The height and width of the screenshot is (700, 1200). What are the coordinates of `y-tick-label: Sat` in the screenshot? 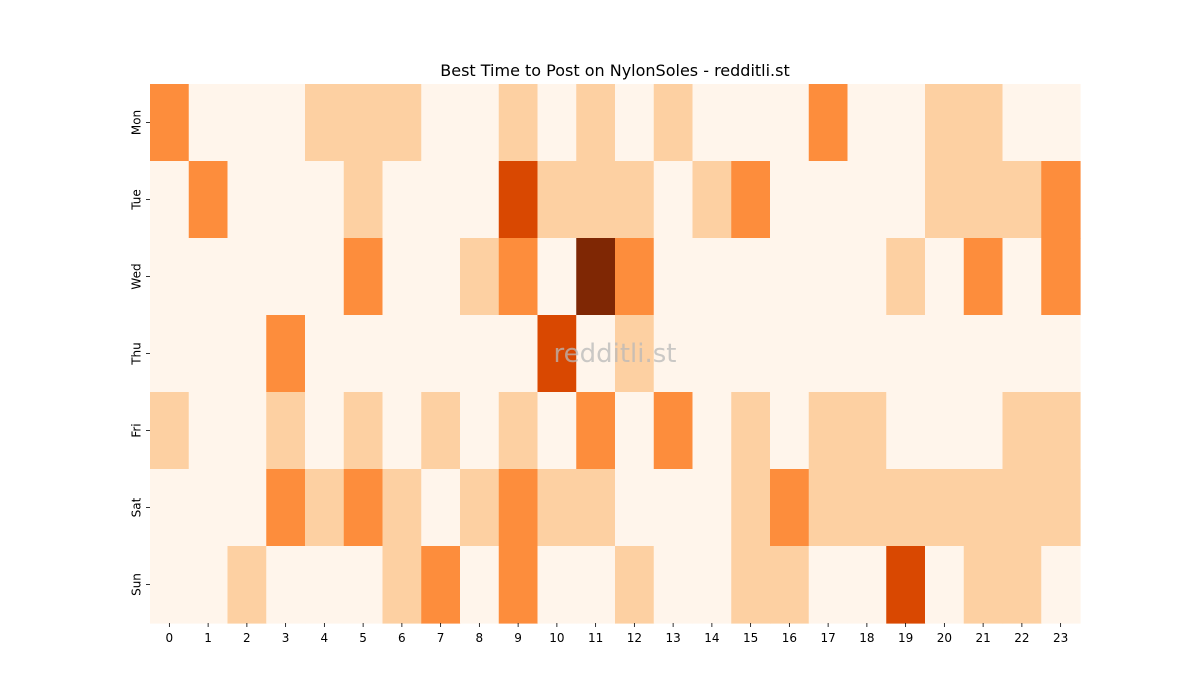 It's located at (137, 507).